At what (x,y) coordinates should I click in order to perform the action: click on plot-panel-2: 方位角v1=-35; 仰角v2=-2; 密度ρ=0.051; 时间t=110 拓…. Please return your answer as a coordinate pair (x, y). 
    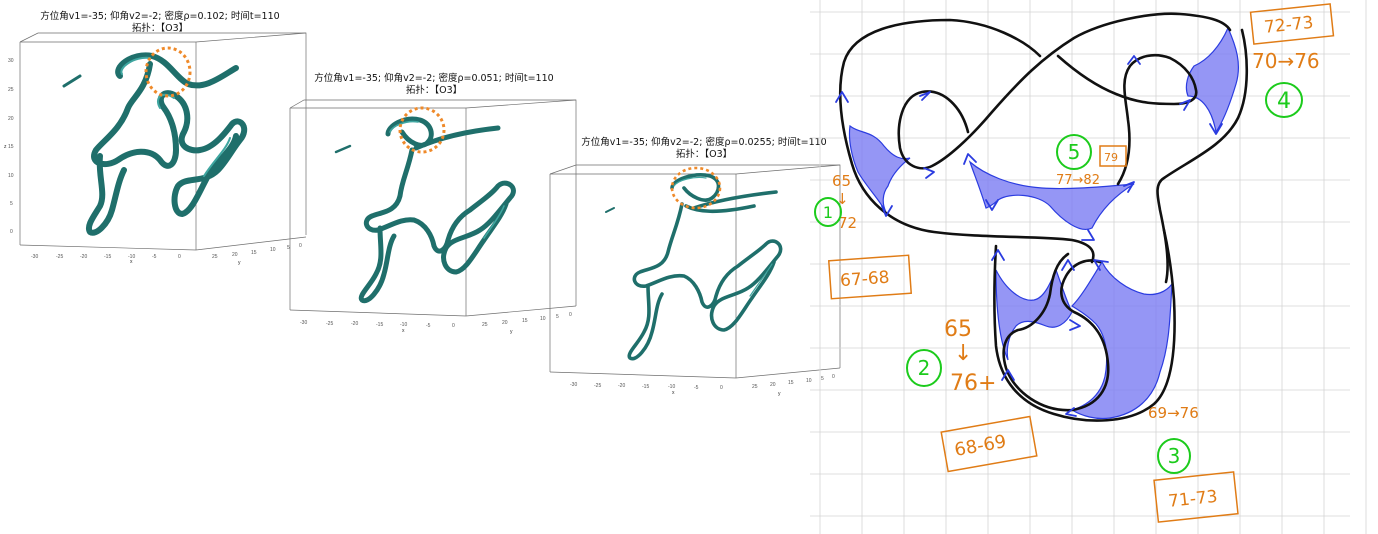
    Looking at the image, I should click on (434, 203).